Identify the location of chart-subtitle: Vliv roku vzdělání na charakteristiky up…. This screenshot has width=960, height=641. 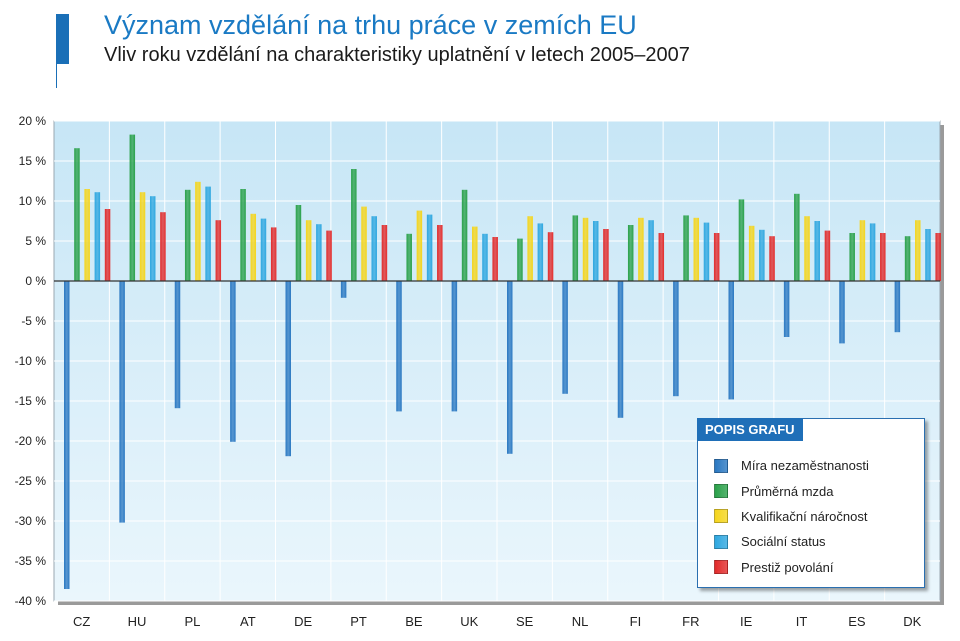
(397, 55).